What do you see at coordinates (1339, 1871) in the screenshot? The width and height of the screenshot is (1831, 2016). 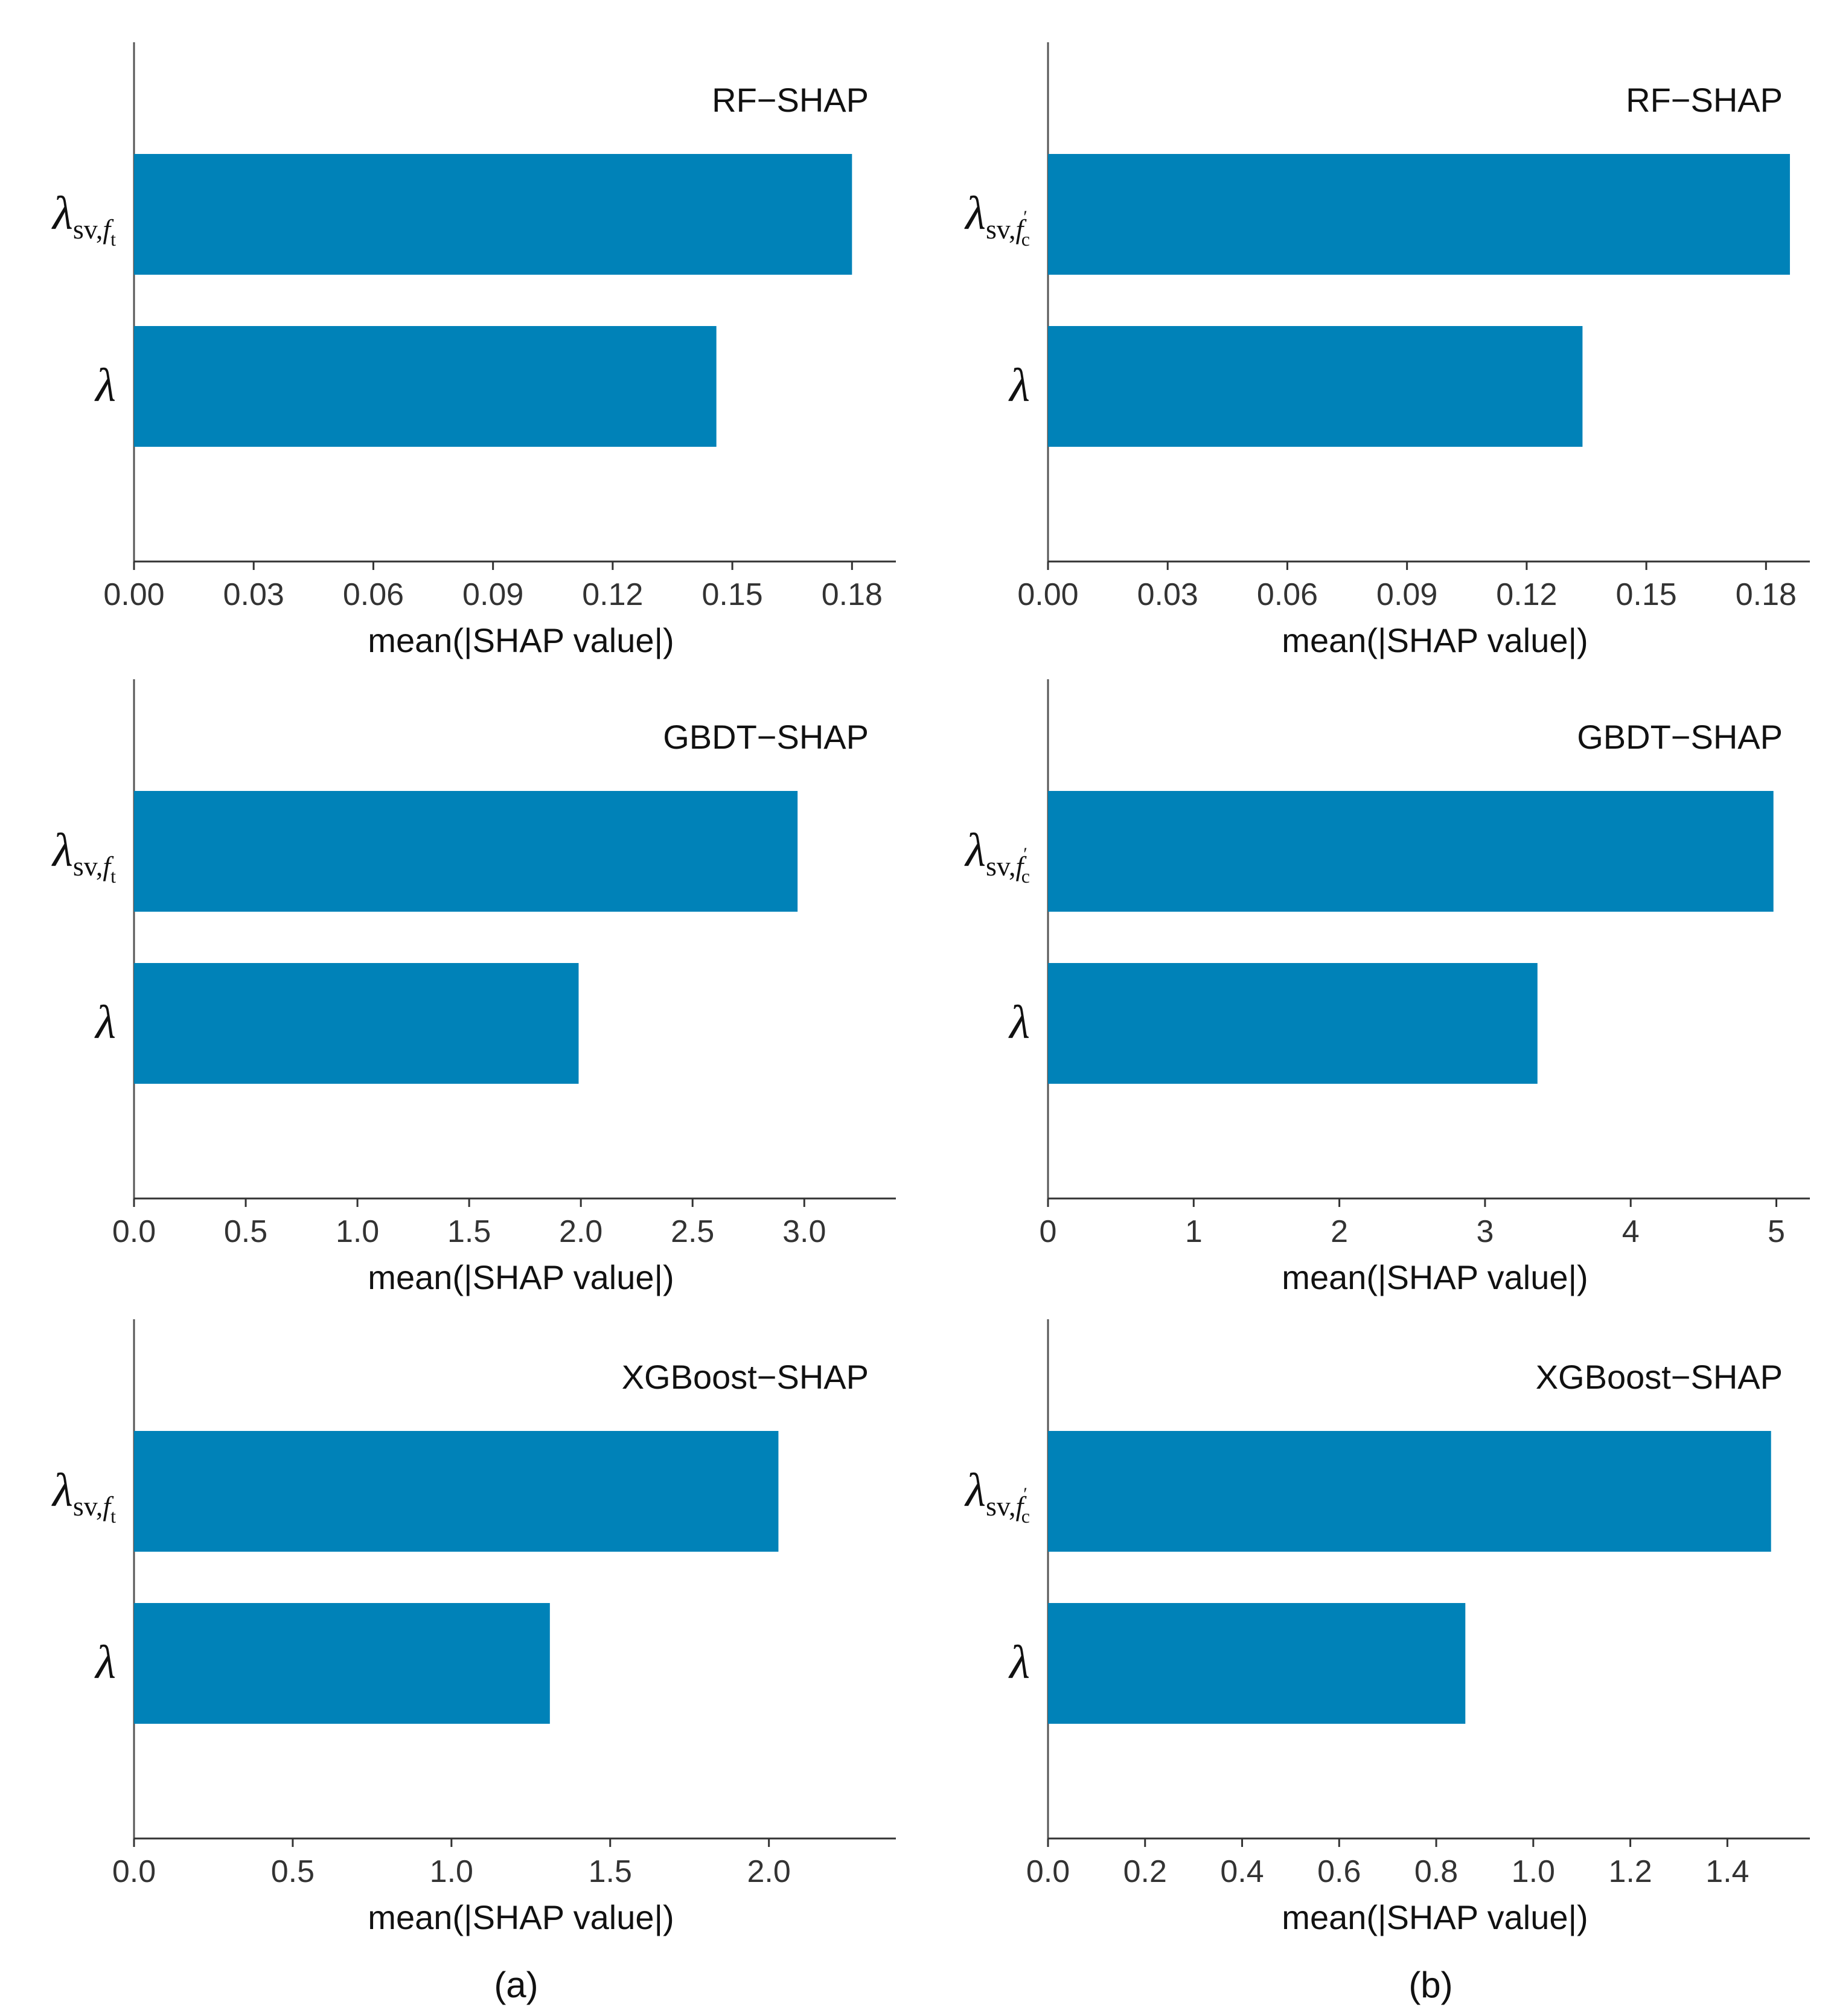 I see `x-tick-label: 0.6` at bounding box center [1339, 1871].